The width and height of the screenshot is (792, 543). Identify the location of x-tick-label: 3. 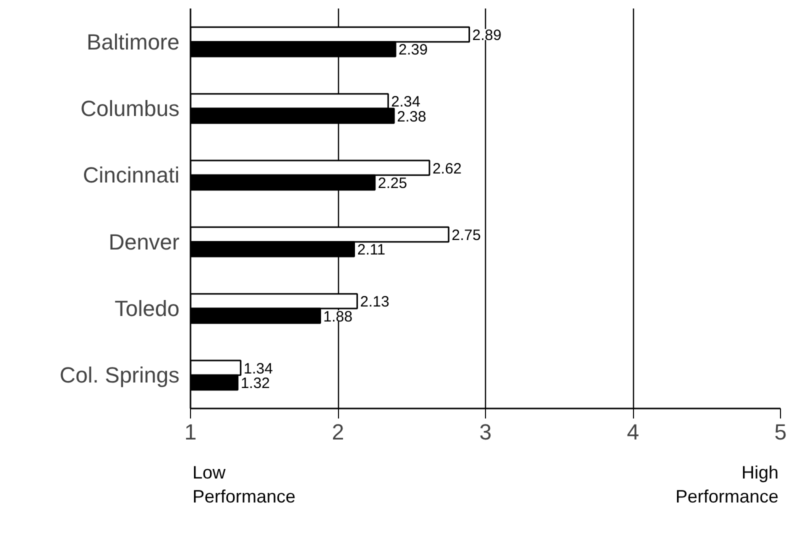
(485, 432).